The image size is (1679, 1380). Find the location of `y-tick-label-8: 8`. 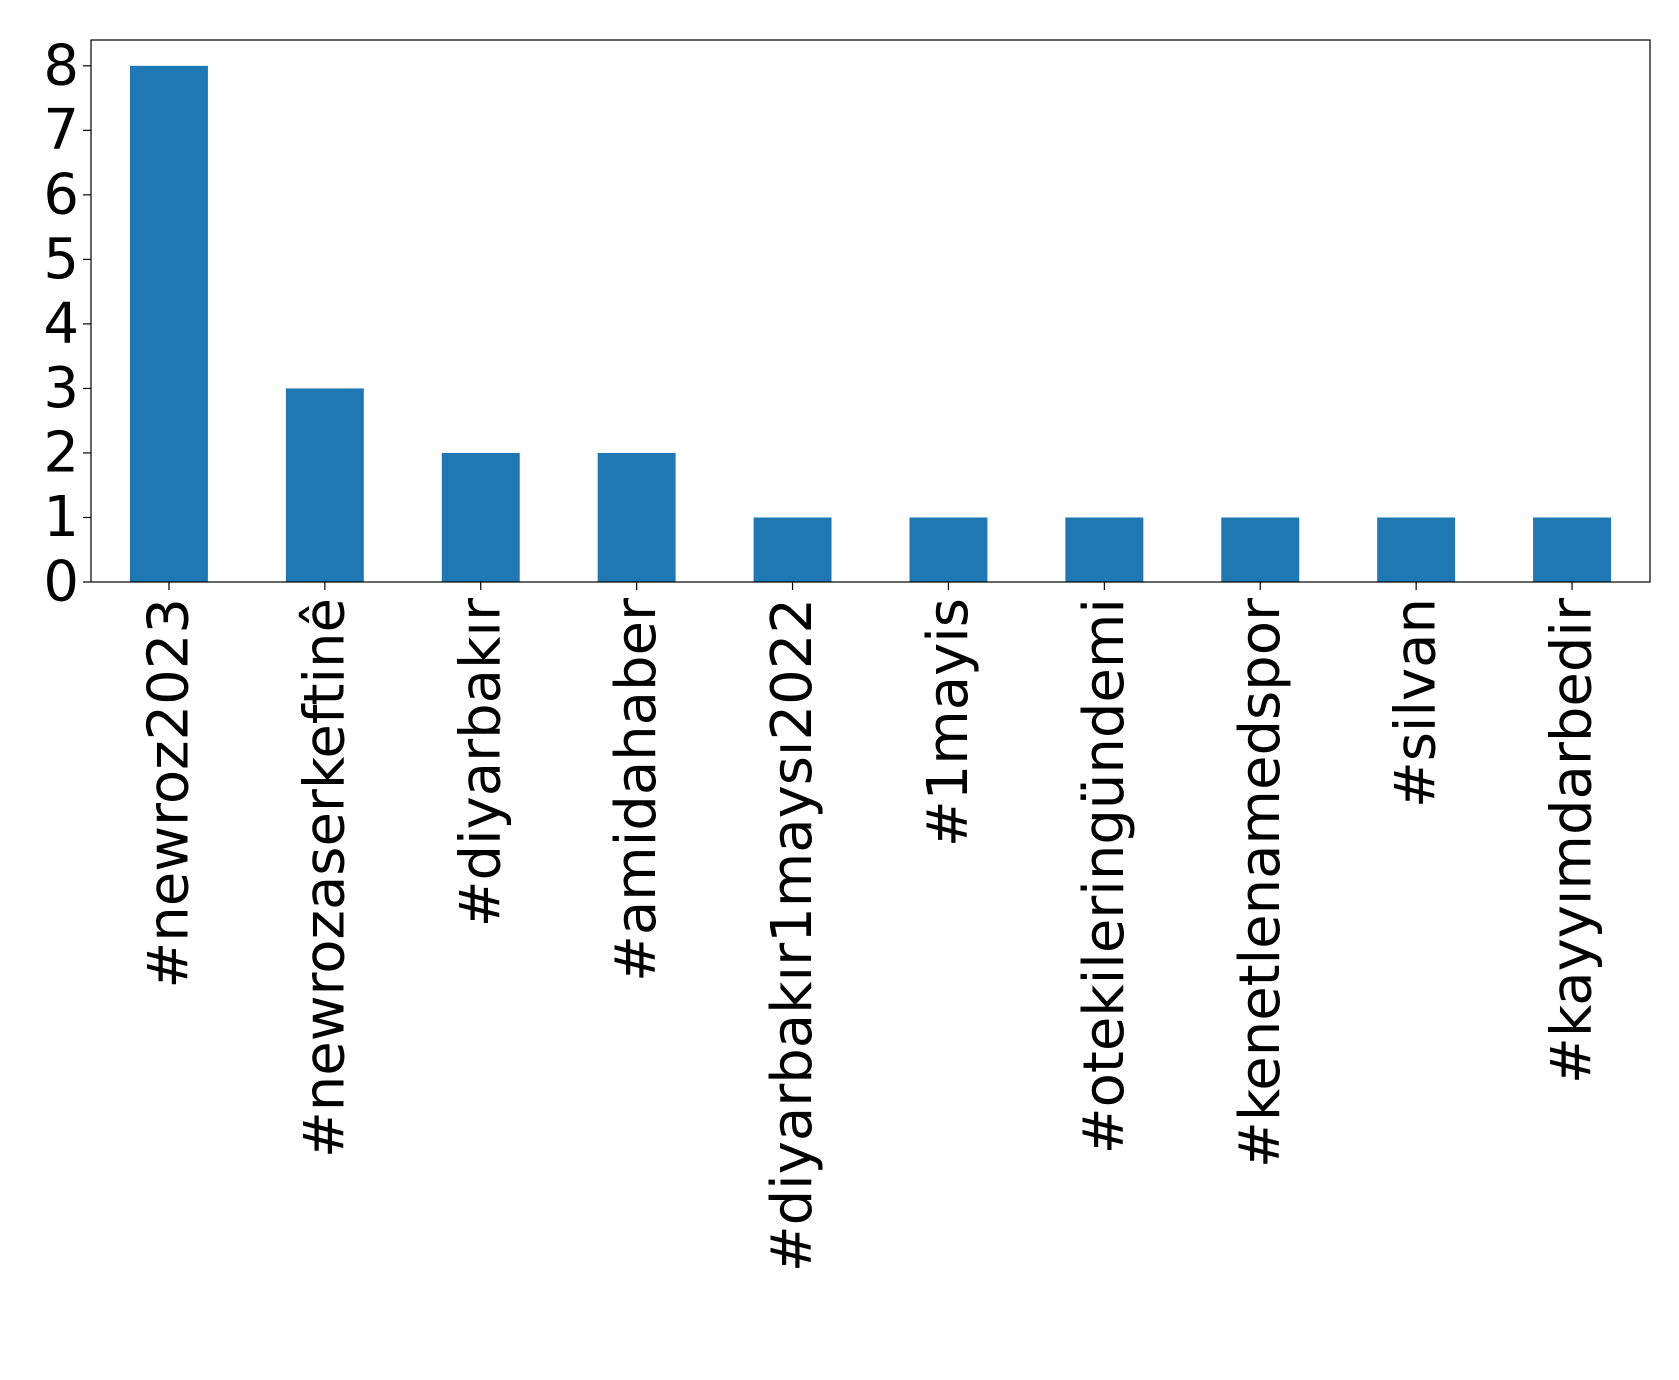

y-tick-label-8: 8 is located at coordinates (61, 65).